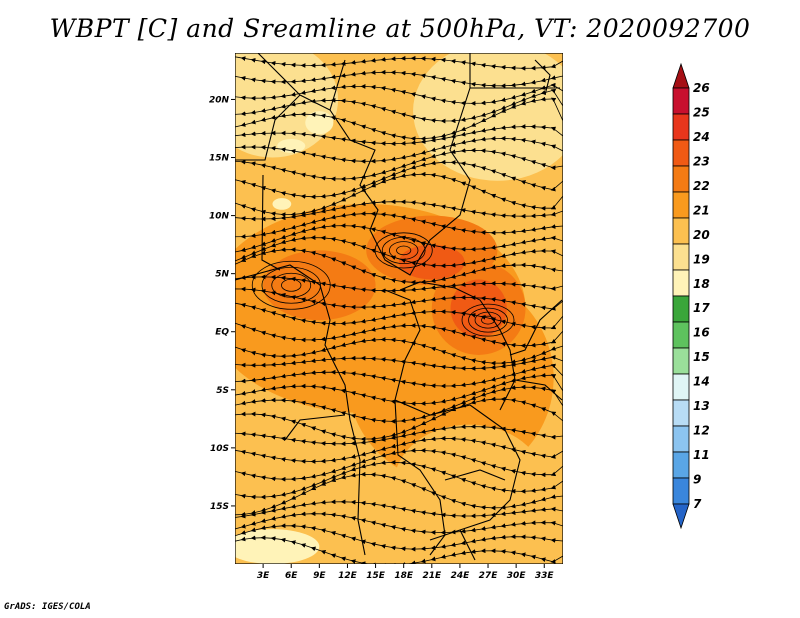  What do you see at coordinates (697, 480) in the screenshot?
I see `colorbar-label: 9` at bounding box center [697, 480].